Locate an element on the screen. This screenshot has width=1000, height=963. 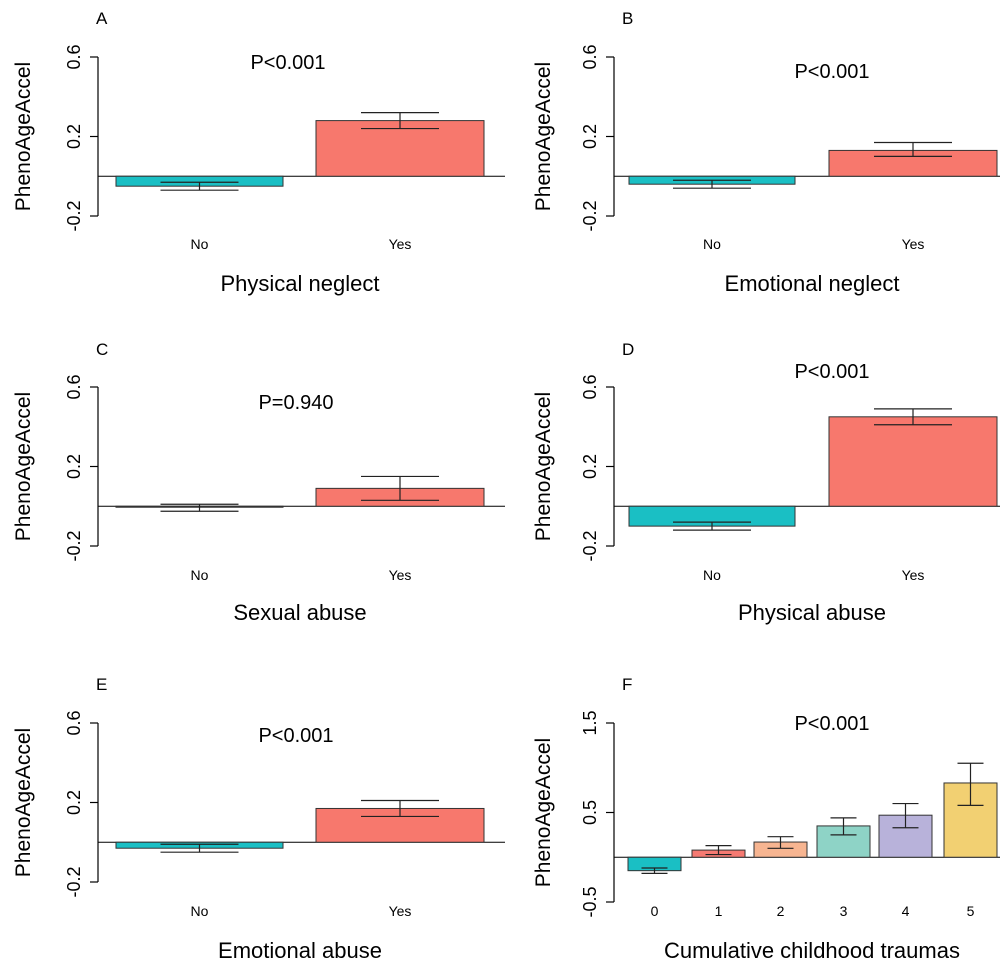
y-tick-label: 1.5 is located at coordinates (590, 722).